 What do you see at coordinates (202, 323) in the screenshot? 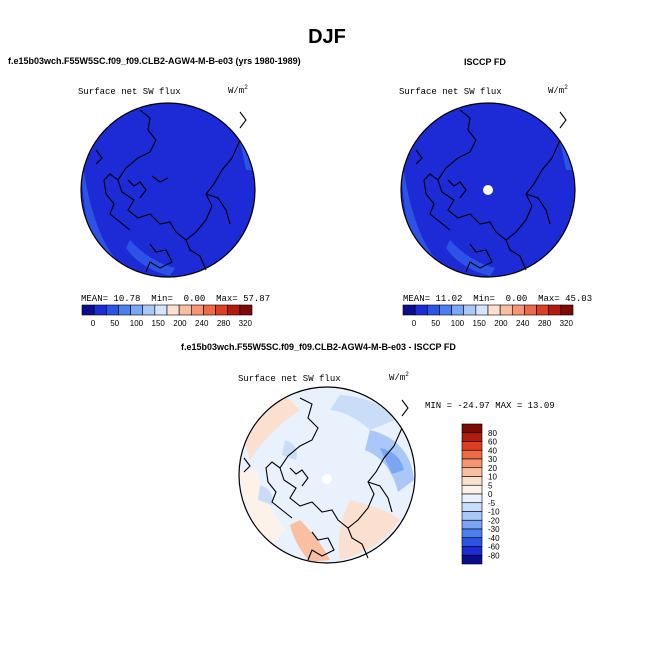
I see `panel1-colorbar-tick-label: 240` at bounding box center [202, 323].